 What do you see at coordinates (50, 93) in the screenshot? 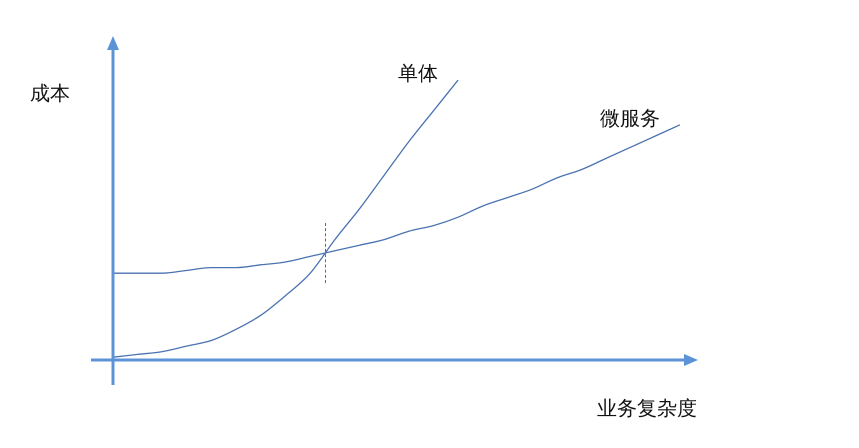
I see `y-axis-title: 成本` at bounding box center [50, 93].